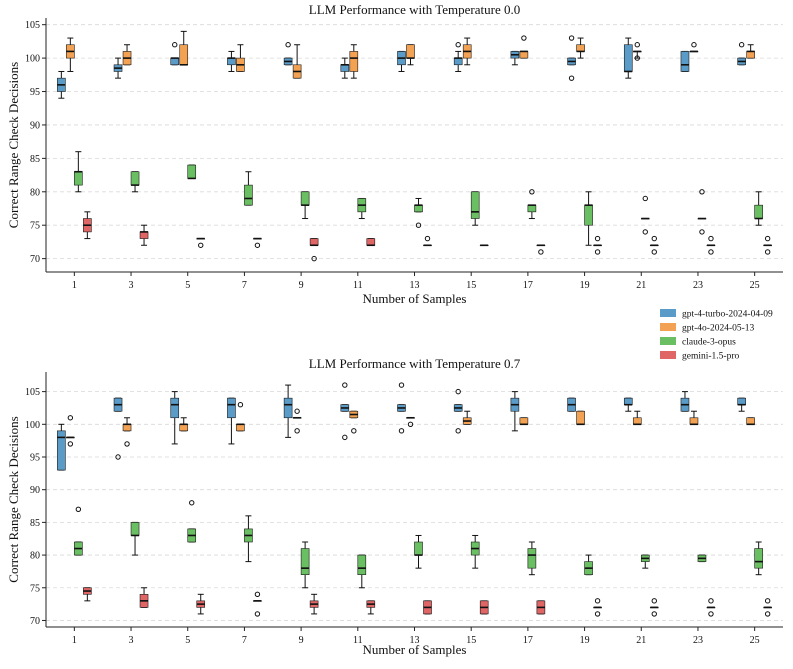  I want to click on x-axis-label: Number of Samples, so click(415, 649).